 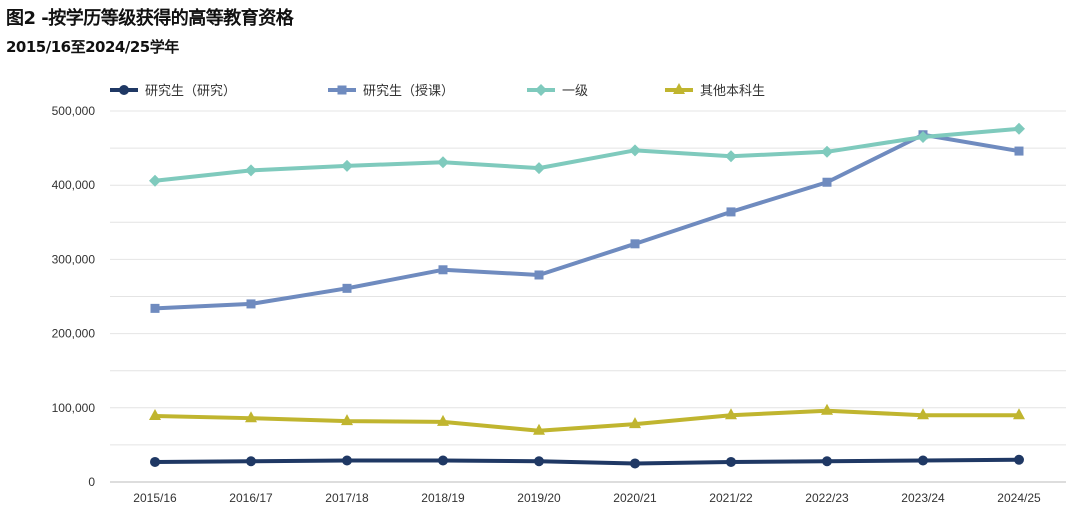 I want to click on x-tick-label: 2015/16, so click(x=155, y=498).